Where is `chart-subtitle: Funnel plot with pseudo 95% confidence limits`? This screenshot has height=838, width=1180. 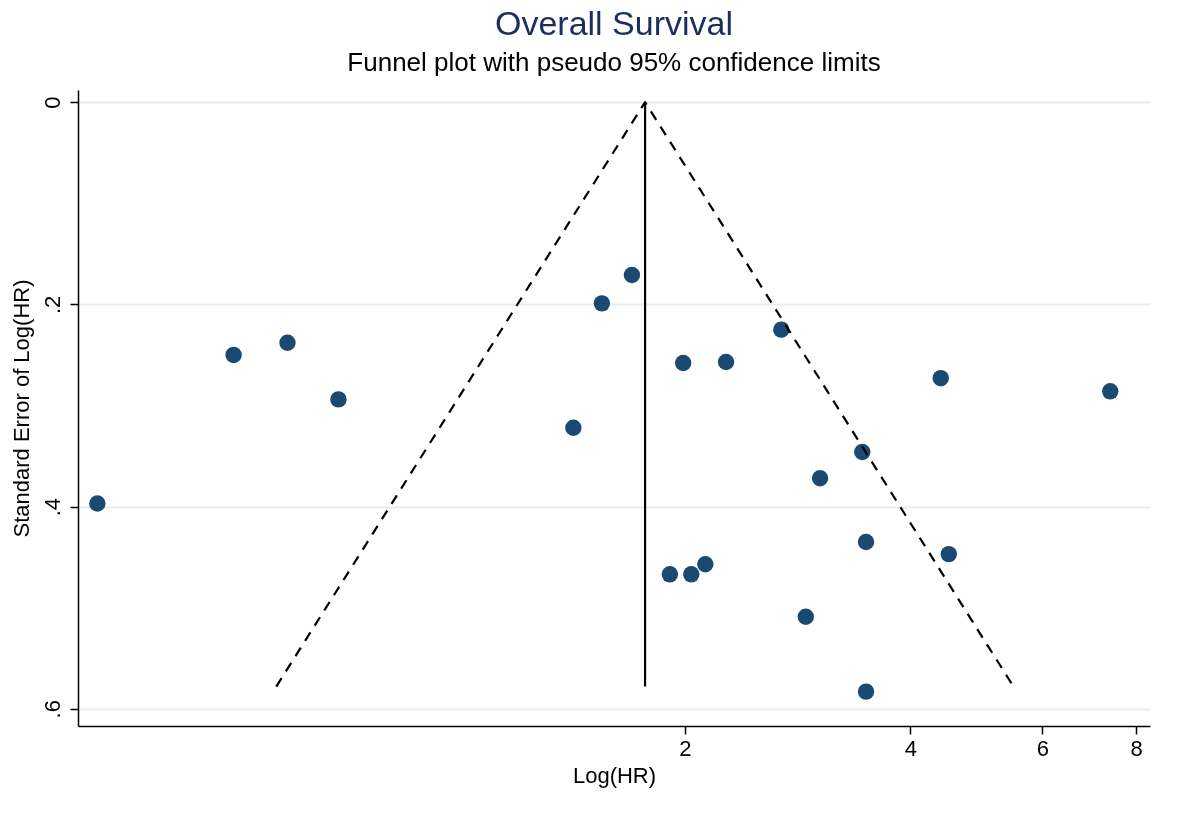 chart-subtitle: Funnel plot with pseudo 95% confidence limits is located at coordinates (614, 62).